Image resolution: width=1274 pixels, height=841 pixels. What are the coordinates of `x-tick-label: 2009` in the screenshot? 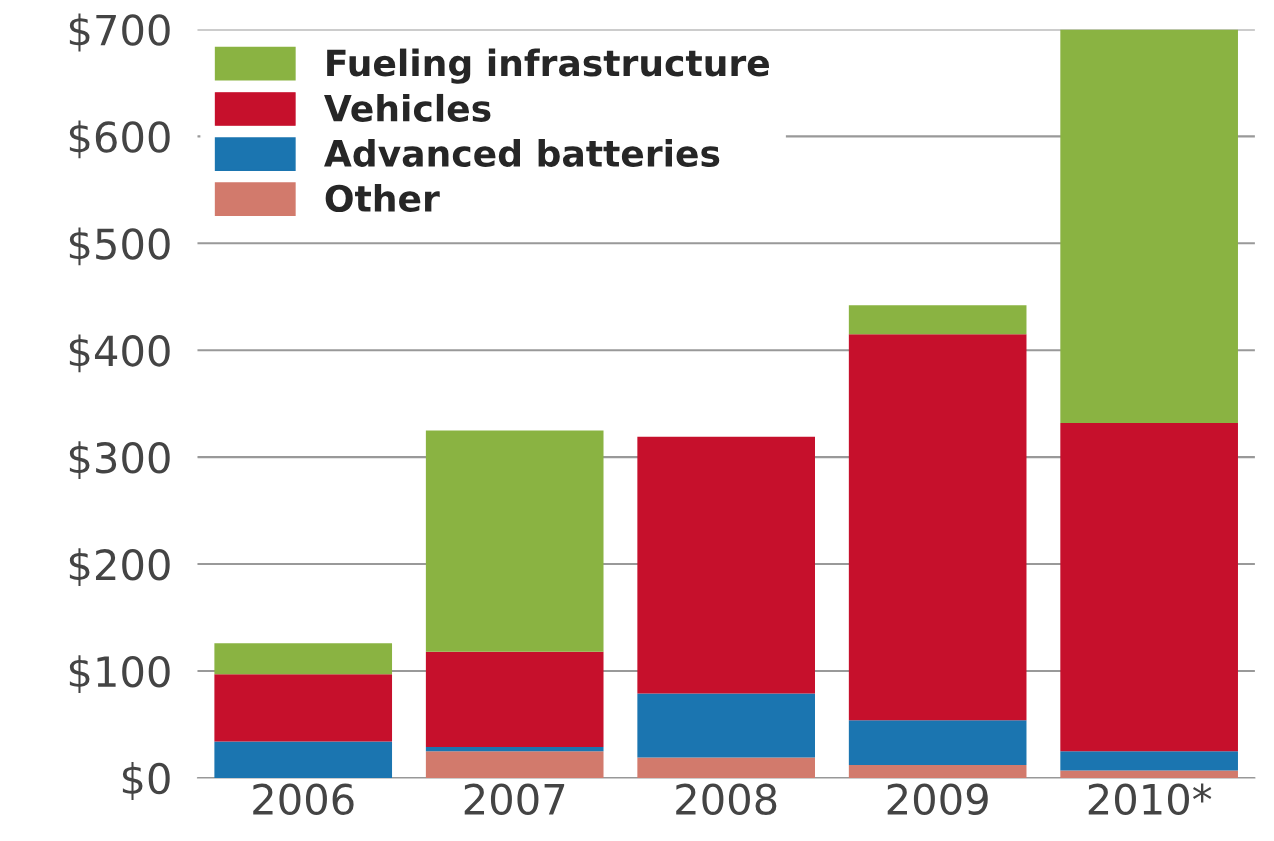 It's located at (937, 799).